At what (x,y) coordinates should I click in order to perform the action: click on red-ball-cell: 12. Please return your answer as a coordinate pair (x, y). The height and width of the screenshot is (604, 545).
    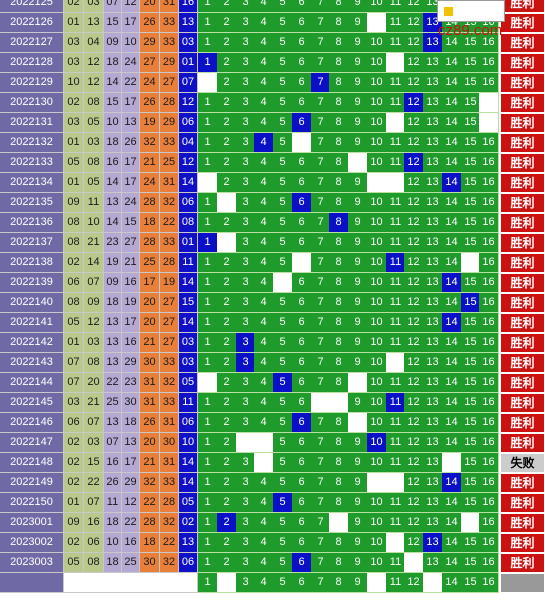
    Looking at the image, I should click on (94, 63).